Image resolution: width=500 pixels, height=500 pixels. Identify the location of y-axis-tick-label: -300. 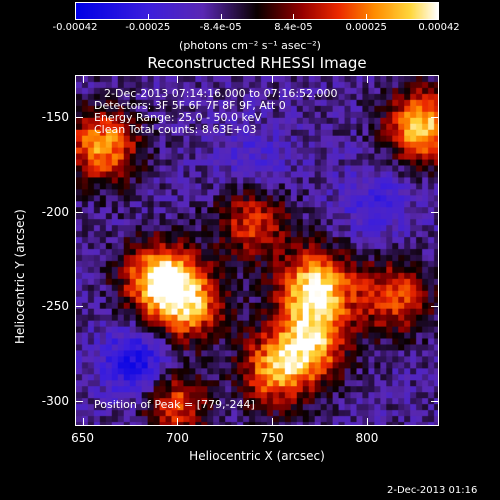
(55, 401).